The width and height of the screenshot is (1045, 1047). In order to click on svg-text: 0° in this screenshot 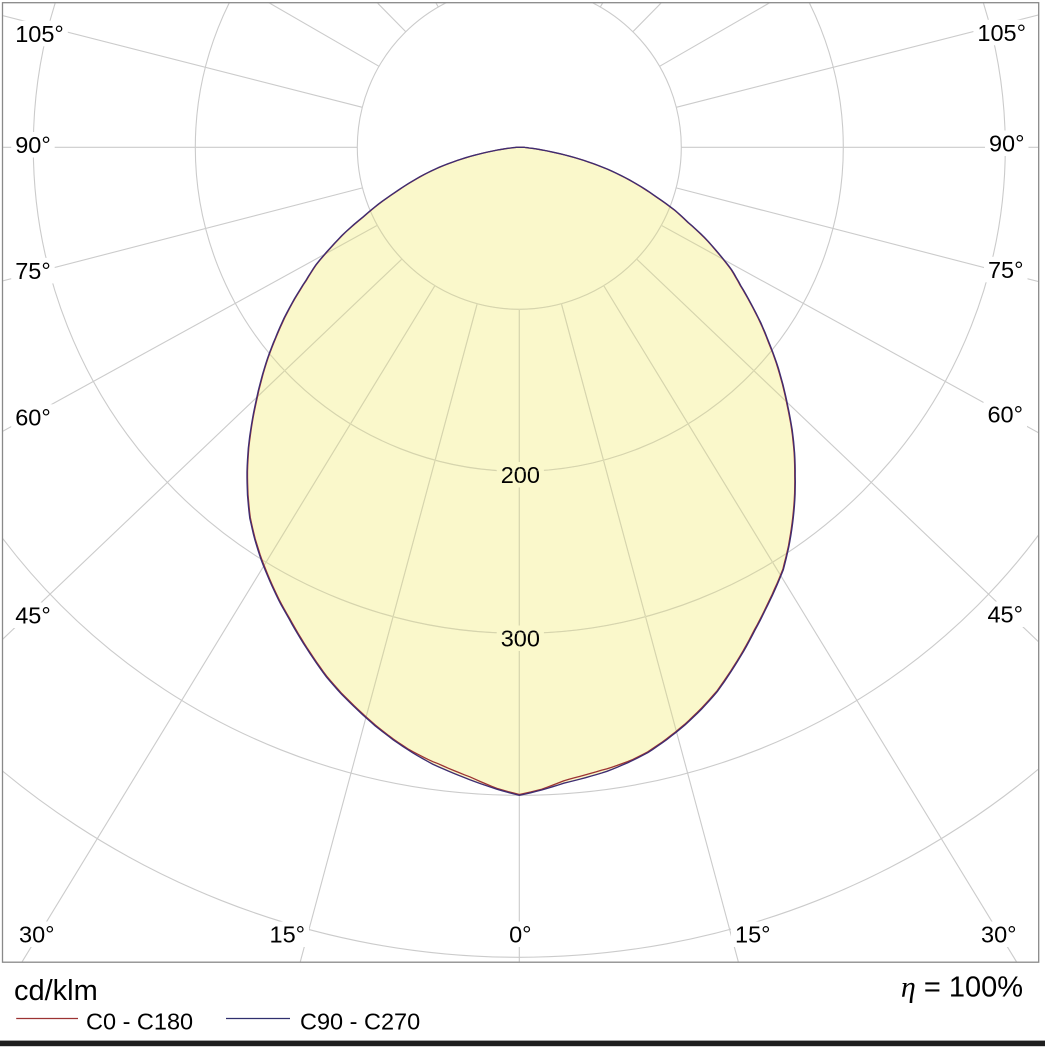, I will do `click(520, 935)`.